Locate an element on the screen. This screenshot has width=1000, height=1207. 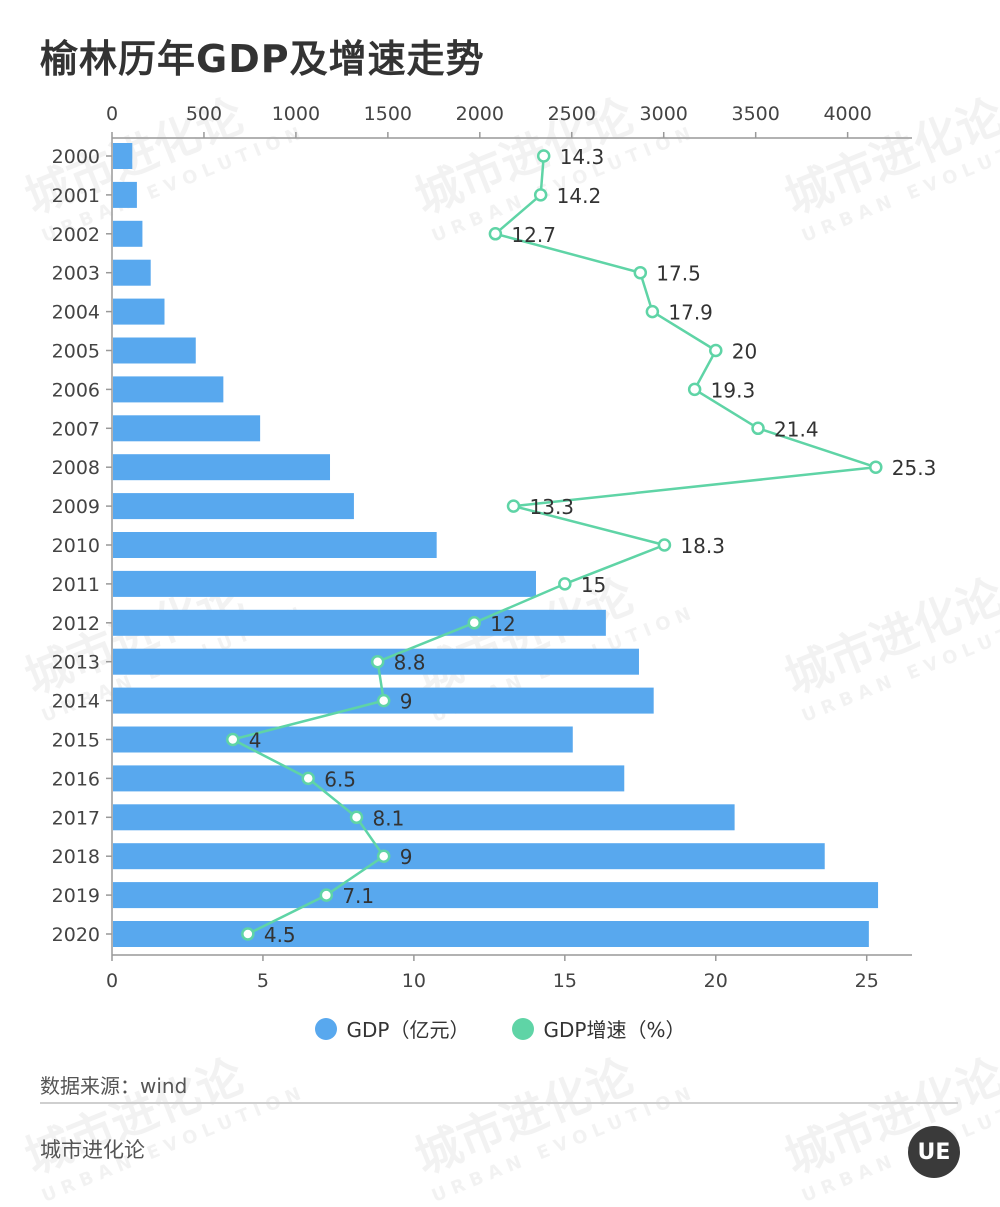
growth-data-label: 8.8 is located at coordinates (410, 663).